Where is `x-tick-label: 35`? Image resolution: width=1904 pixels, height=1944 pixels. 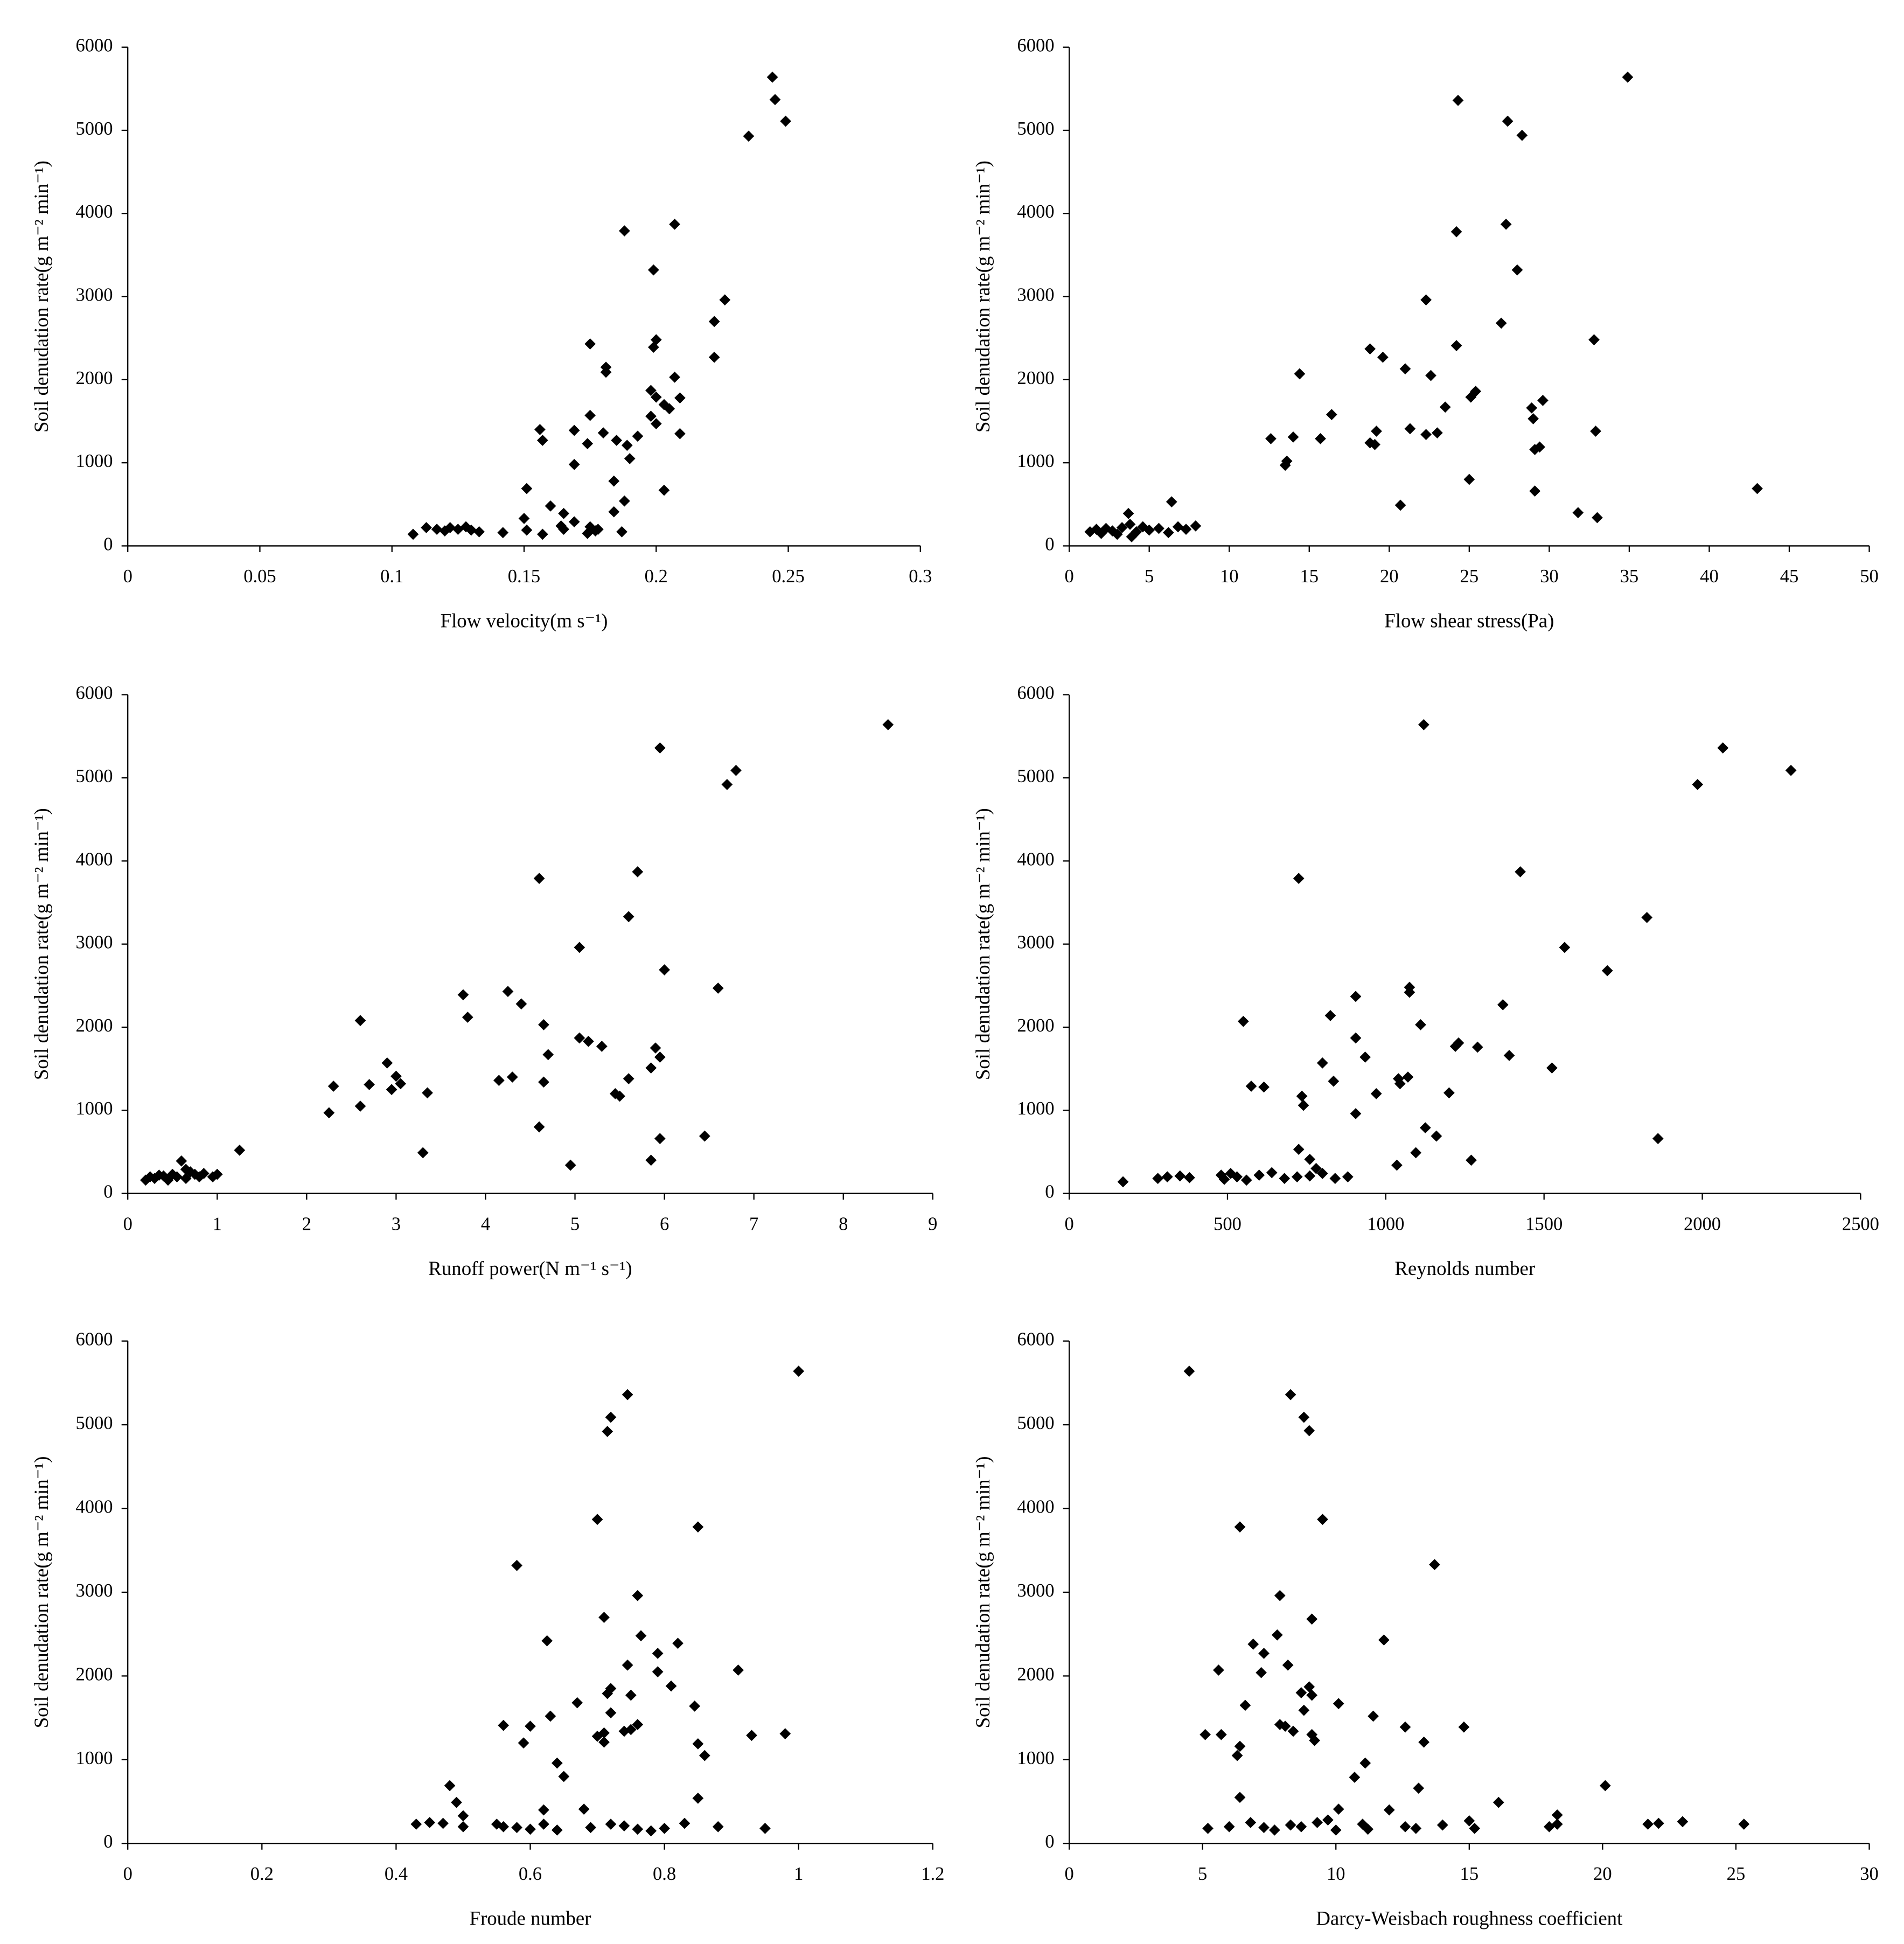 x-tick-label: 35 is located at coordinates (1630, 576).